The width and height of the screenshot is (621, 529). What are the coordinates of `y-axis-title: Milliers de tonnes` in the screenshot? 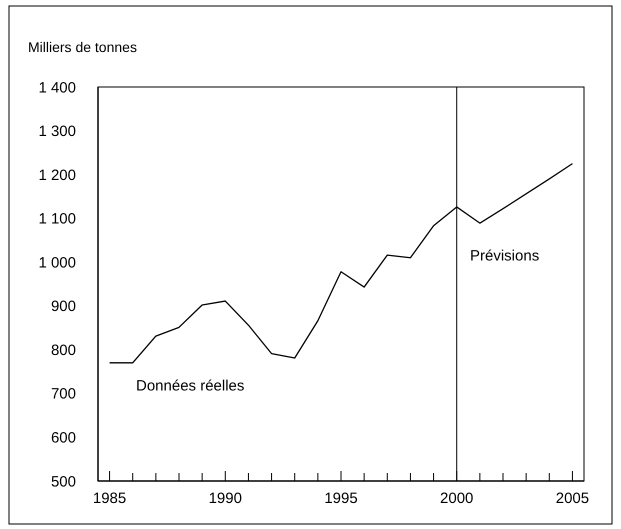 It's located at (82, 47).